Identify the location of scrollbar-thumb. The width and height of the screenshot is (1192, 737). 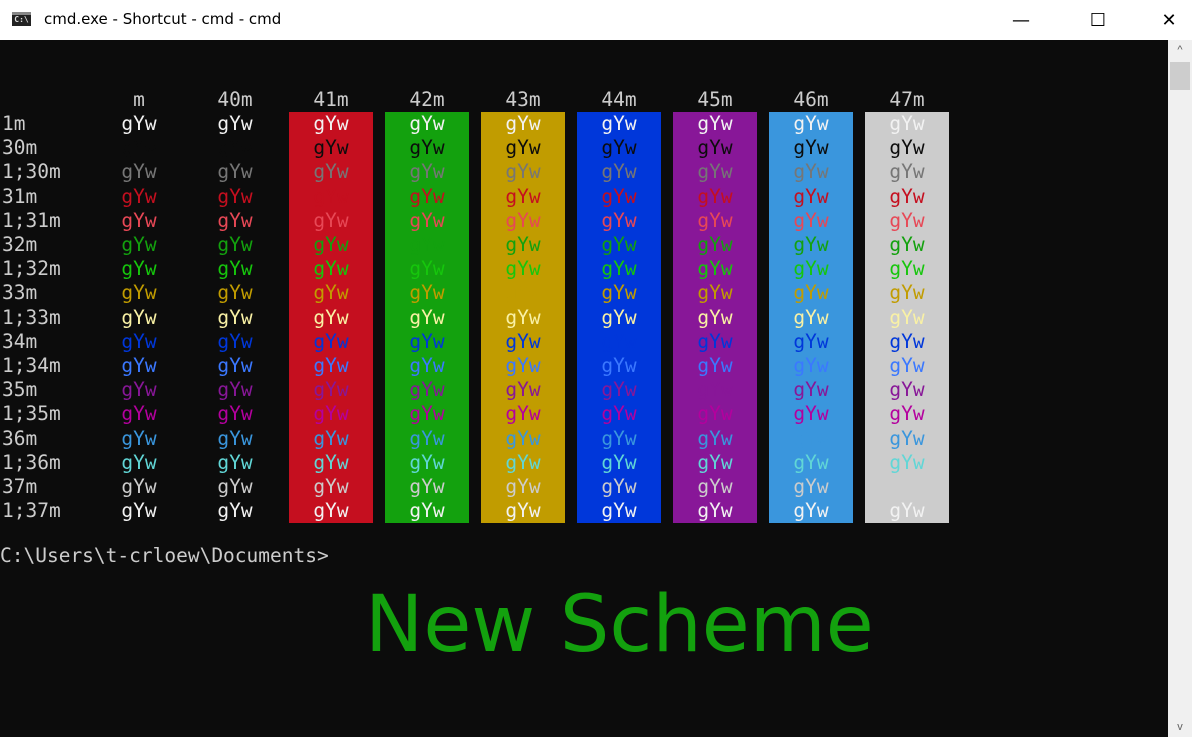
(1180, 76).